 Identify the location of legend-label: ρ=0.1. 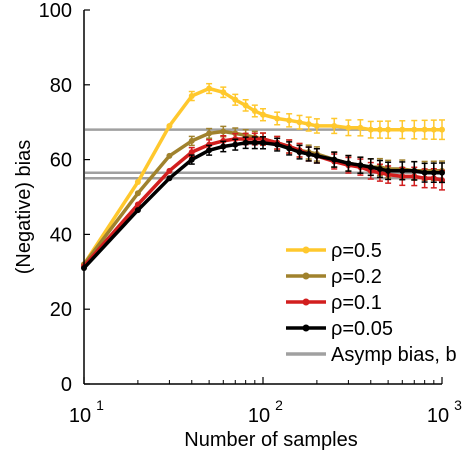
(356, 303).